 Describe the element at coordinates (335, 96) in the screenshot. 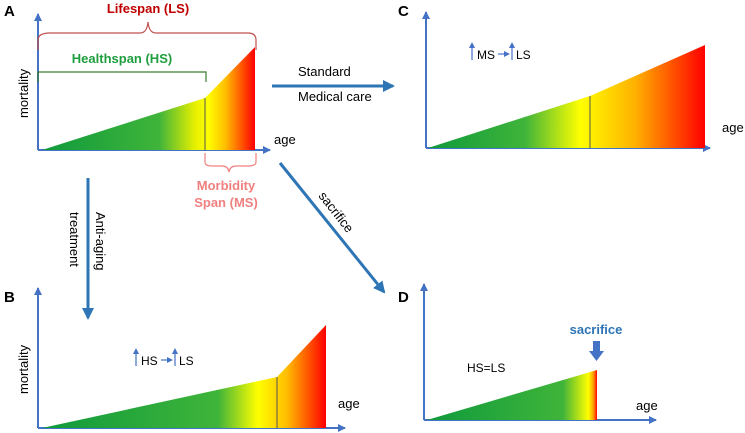

I see `standard-care-label-line2: Medical care` at that location.